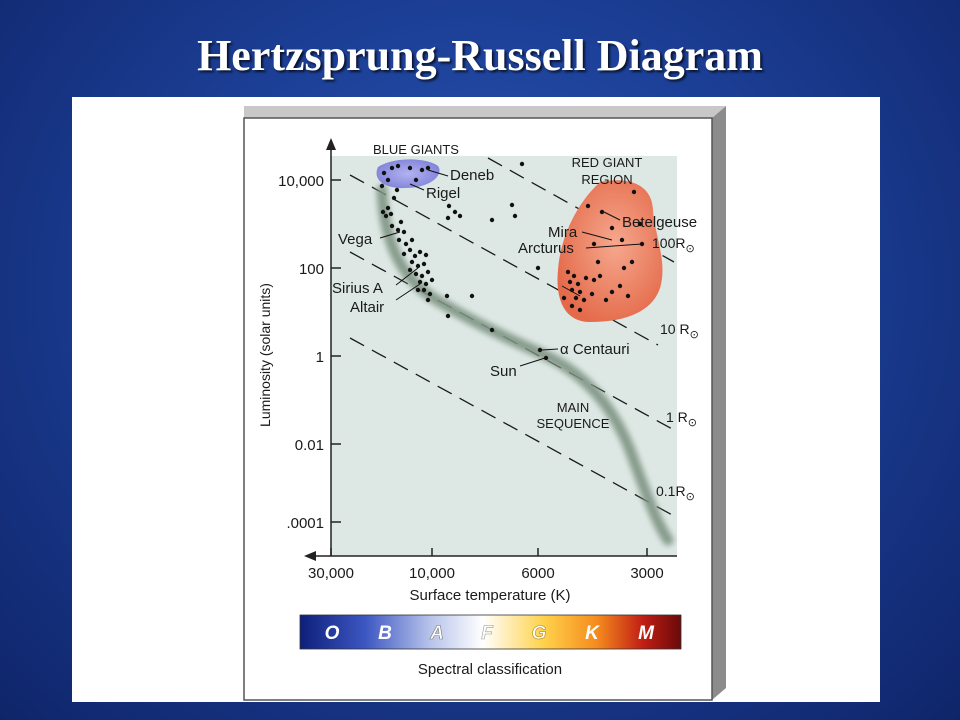 This screenshot has height=720, width=960. I want to click on spectral-letters: O B A F G K M, so click(490, 634).